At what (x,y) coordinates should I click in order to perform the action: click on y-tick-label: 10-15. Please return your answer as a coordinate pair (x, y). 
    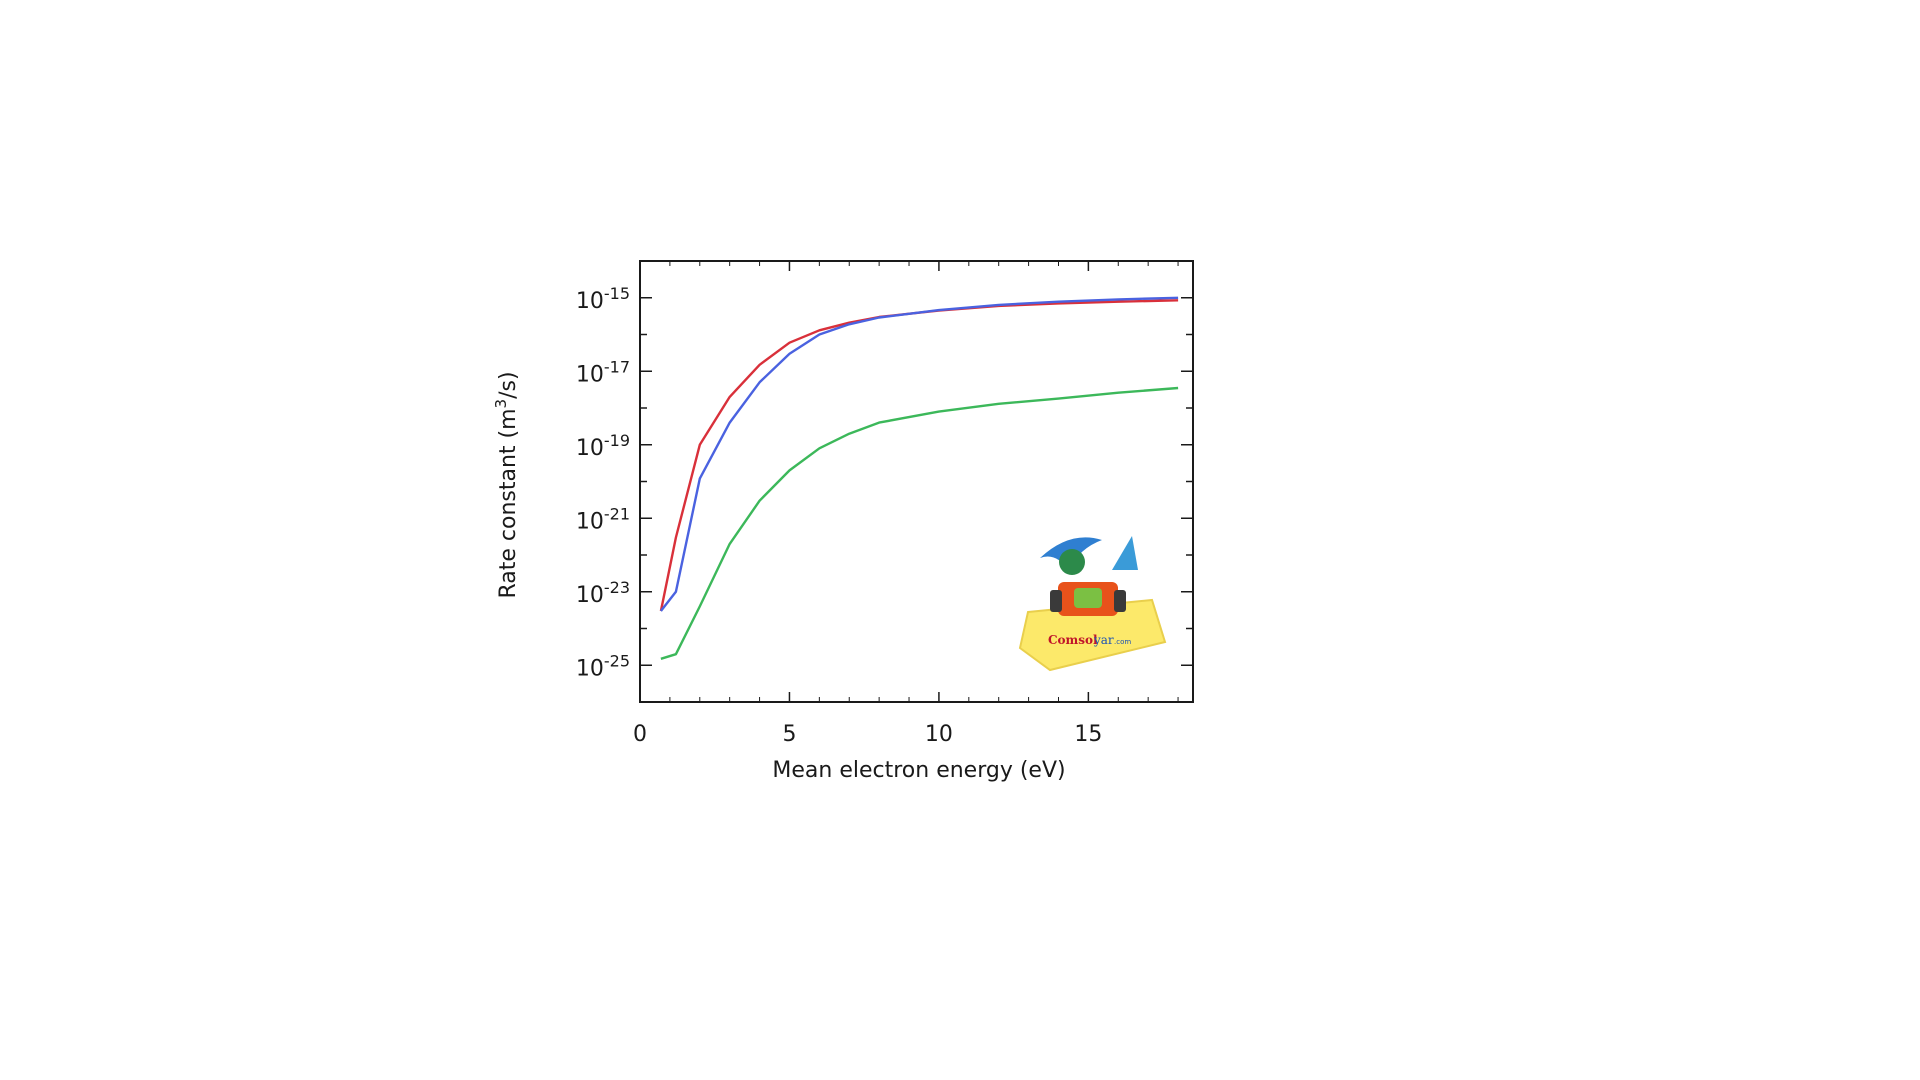
    Looking at the image, I should click on (603, 299).